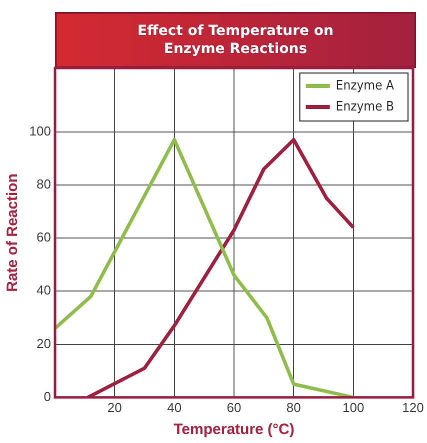 This screenshot has height=443, width=427. What do you see at coordinates (174, 407) in the screenshot?
I see `x-tick-label: 40` at bounding box center [174, 407].